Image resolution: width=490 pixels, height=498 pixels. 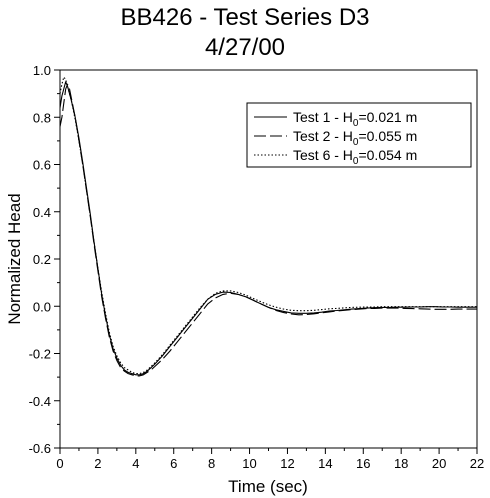 What do you see at coordinates (355, 157) in the screenshot?
I see `legend-label-3: Test 6 - H0=0.054 m` at bounding box center [355, 157].